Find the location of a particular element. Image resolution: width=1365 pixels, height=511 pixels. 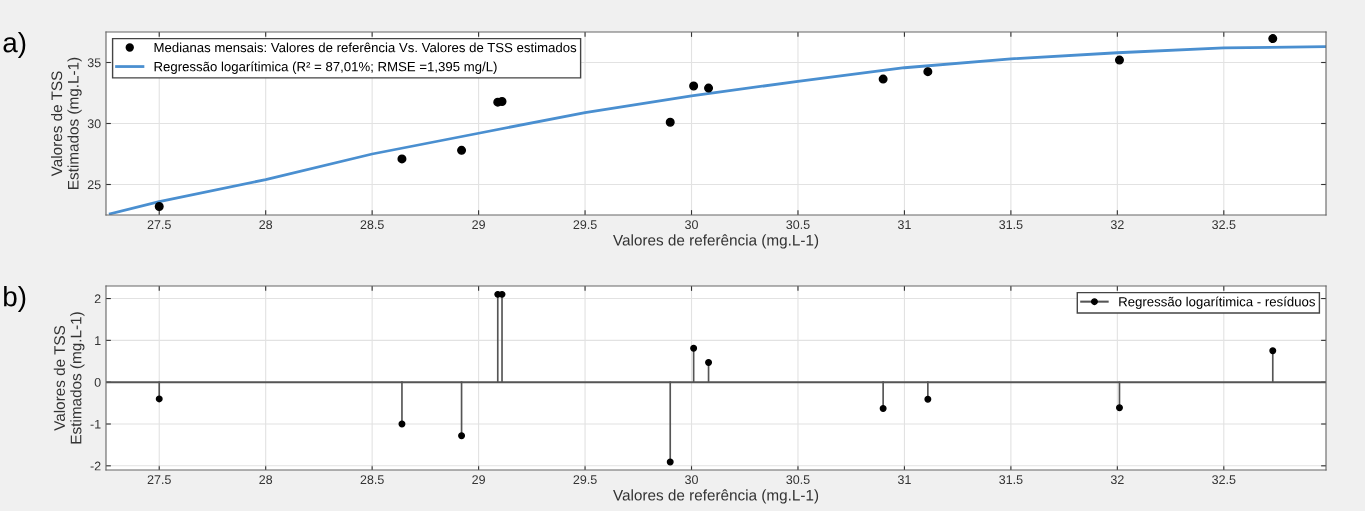

y-tick-label: 2 is located at coordinates (97, 299).